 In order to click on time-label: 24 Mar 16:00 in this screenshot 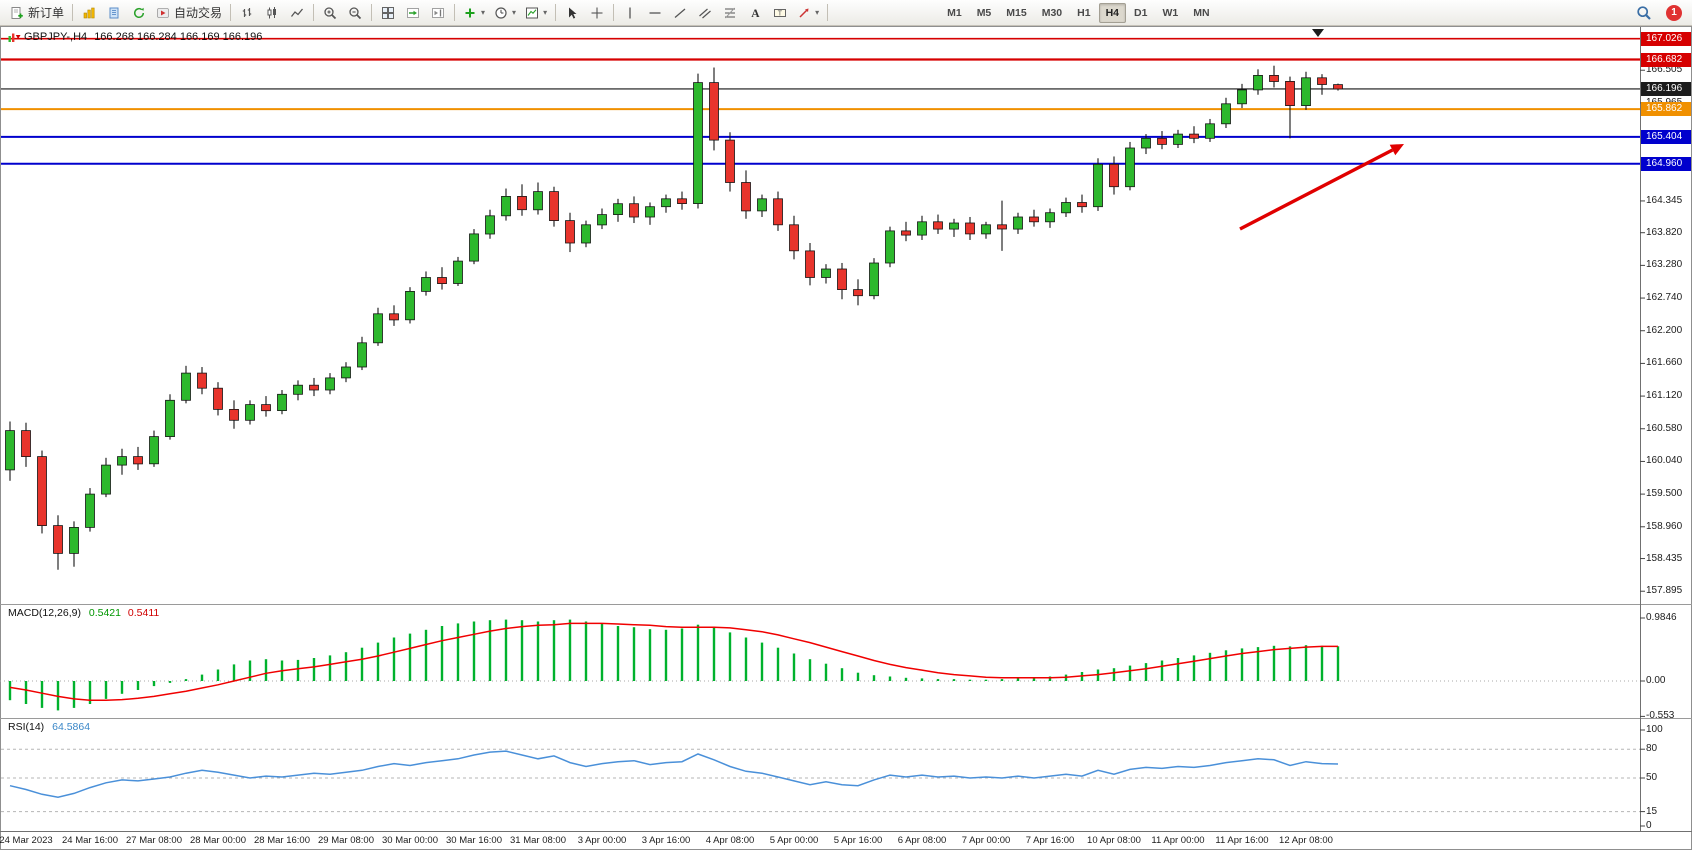, I will do `click(90, 840)`.